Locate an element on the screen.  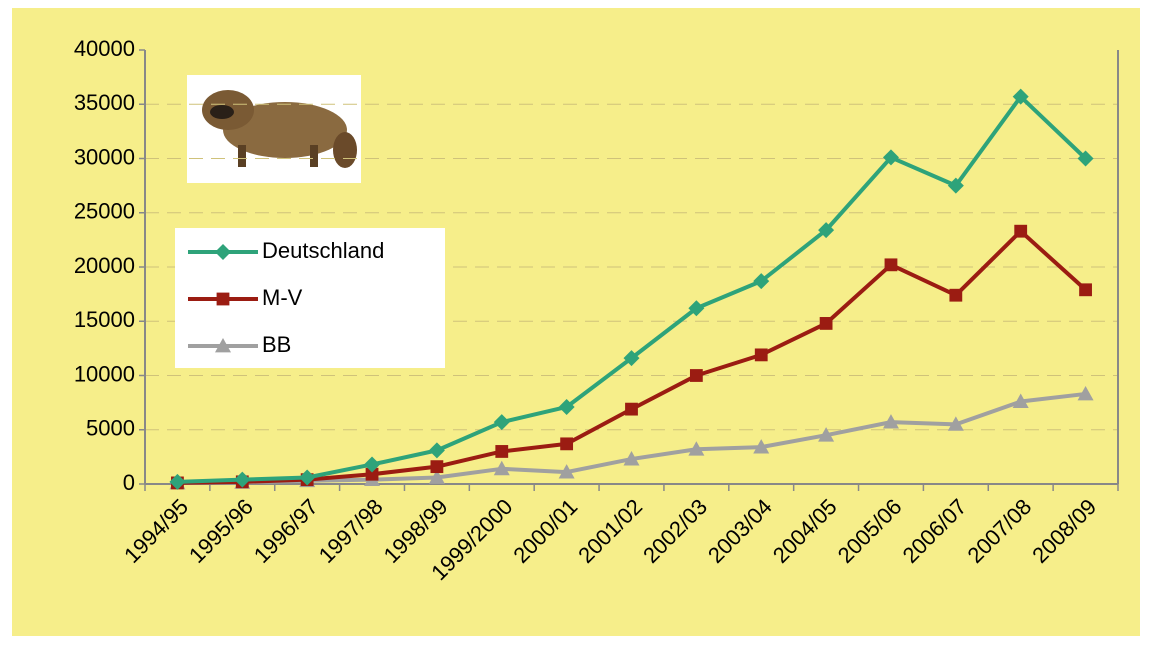
legend-label: BB is located at coordinates (276, 344).